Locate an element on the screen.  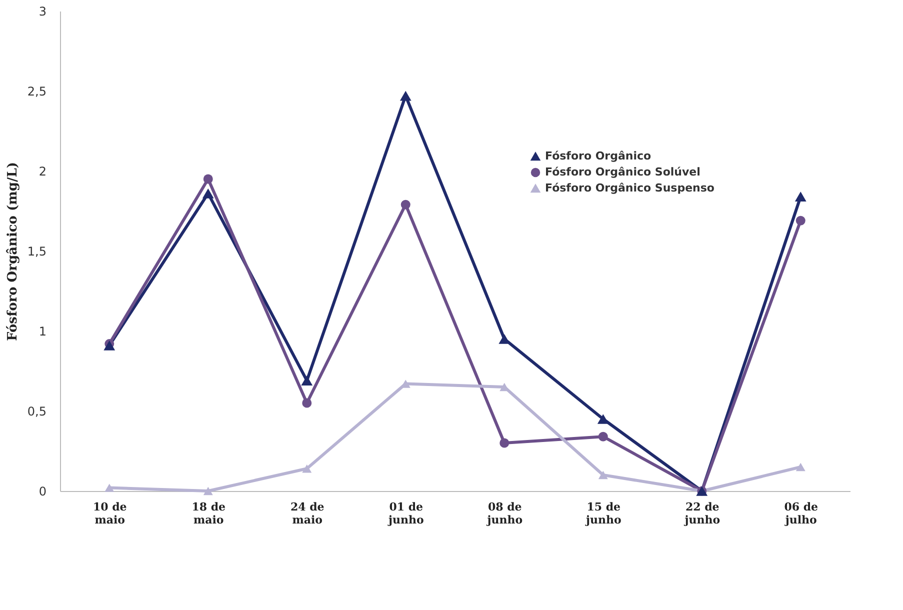
y-tick-label: 3 is located at coordinates (42, 11).